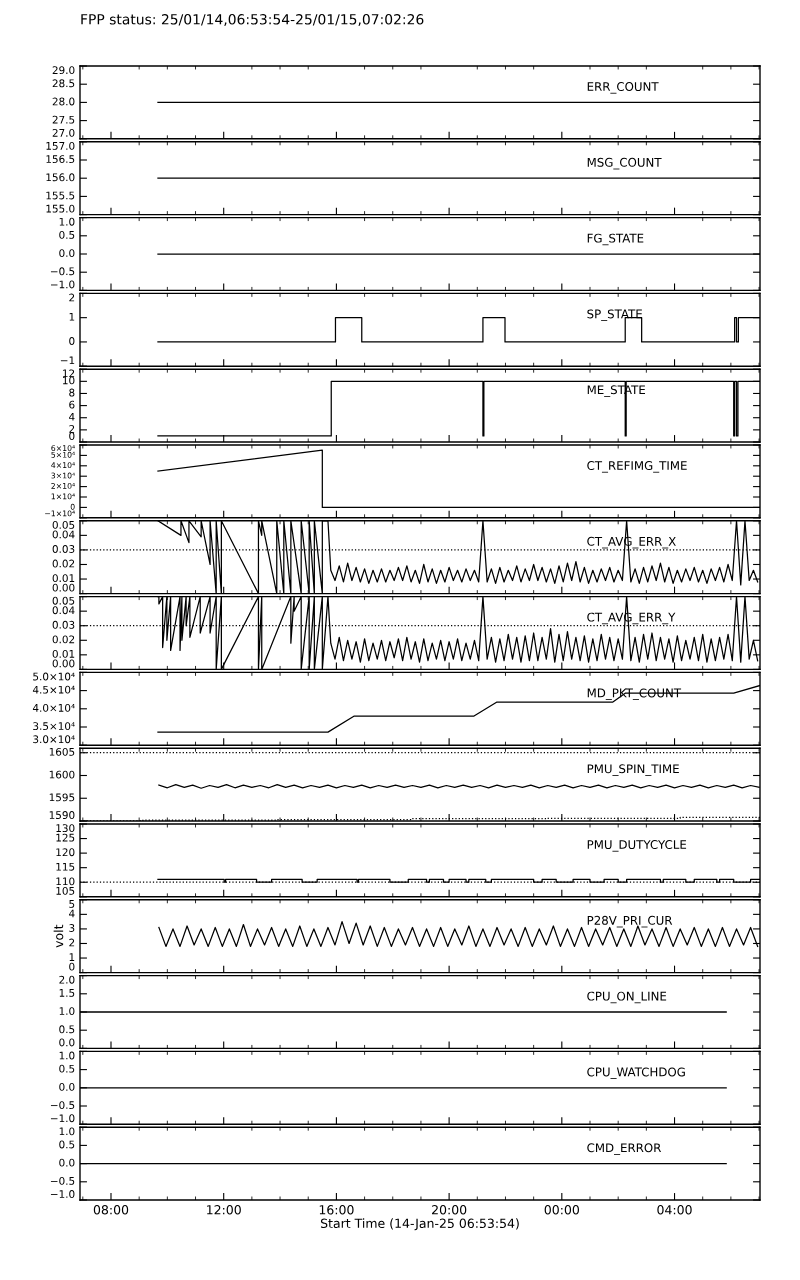  Describe the element at coordinates (53, 707) in the screenshot. I see `y-tick-label: 4.0×10⁴` at that location.